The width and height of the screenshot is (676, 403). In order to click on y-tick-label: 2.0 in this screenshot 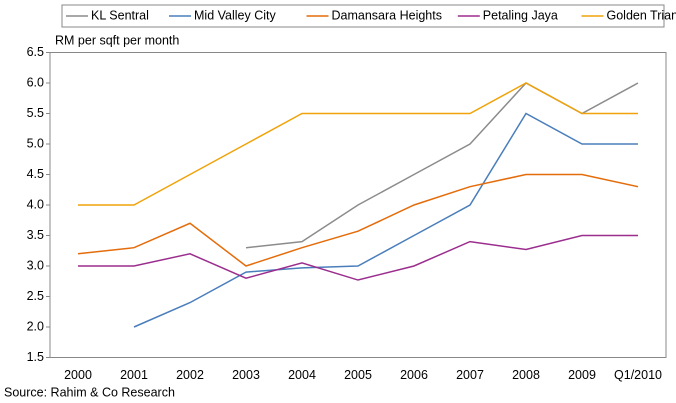, I will do `click(35, 326)`.